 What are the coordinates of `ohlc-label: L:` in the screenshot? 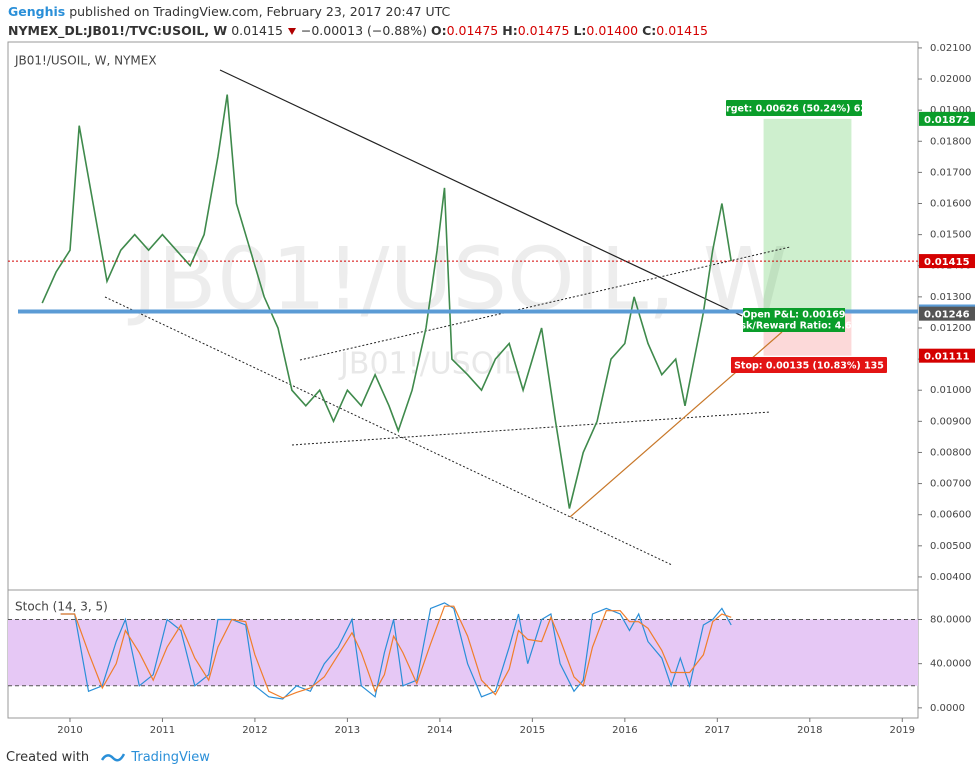 It's located at (580, 30).